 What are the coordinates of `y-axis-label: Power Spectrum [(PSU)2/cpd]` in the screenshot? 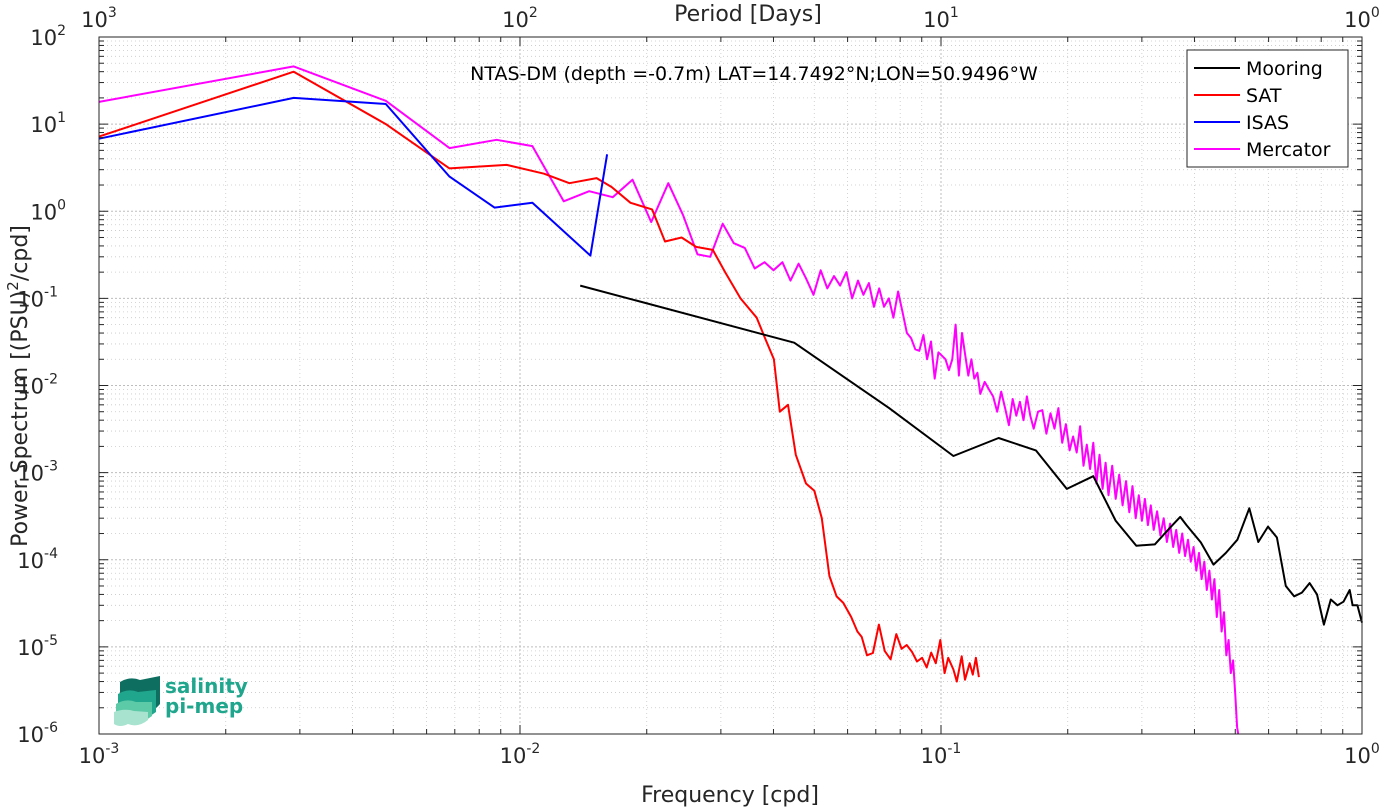 It's located at (18, 386).